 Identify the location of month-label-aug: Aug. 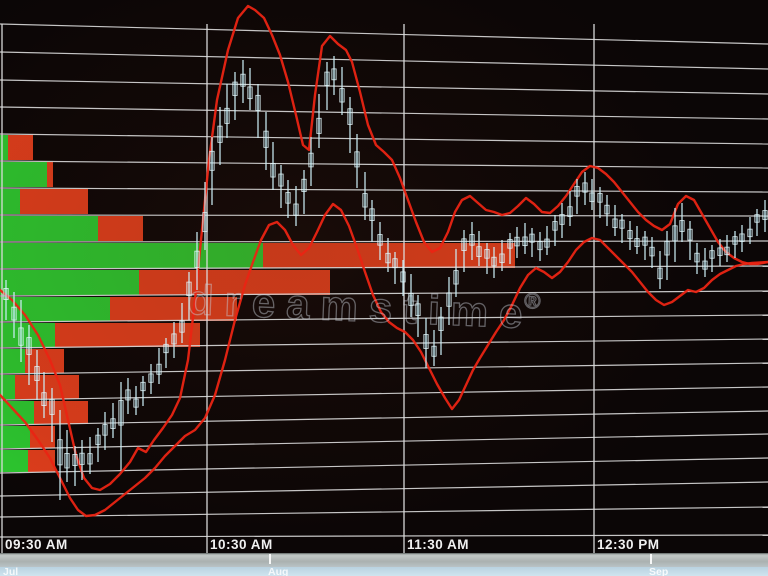
(278, 571).